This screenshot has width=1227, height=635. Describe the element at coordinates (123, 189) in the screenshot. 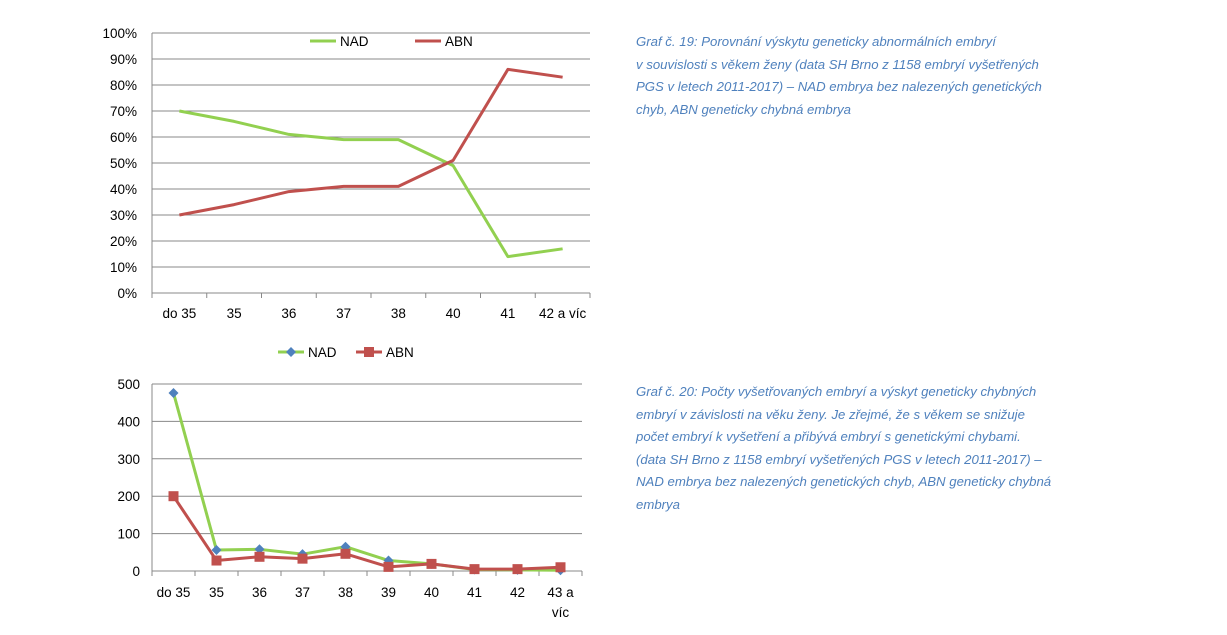

I see `y-tick-label: 40%` at that location.